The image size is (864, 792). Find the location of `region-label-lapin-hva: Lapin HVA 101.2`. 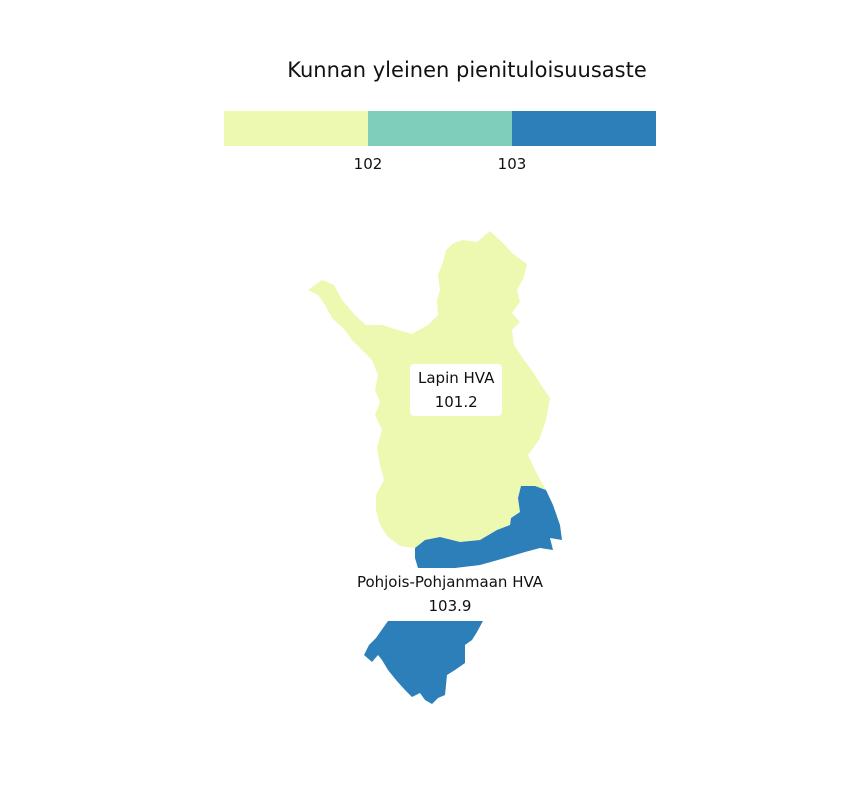

region-label-lapin-hva: Lapin HVA 101.2 is located at coordinates (456, 390).